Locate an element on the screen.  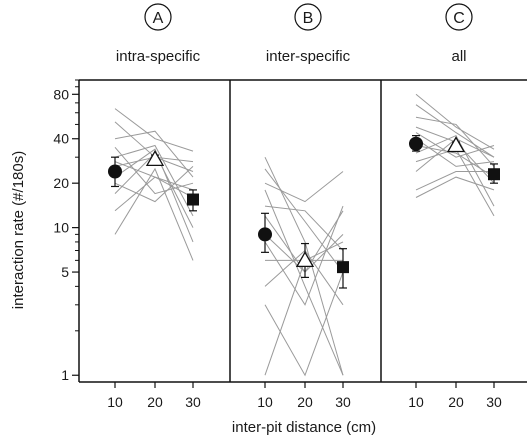
panel-letter: C is located at coordinates (459, 18).